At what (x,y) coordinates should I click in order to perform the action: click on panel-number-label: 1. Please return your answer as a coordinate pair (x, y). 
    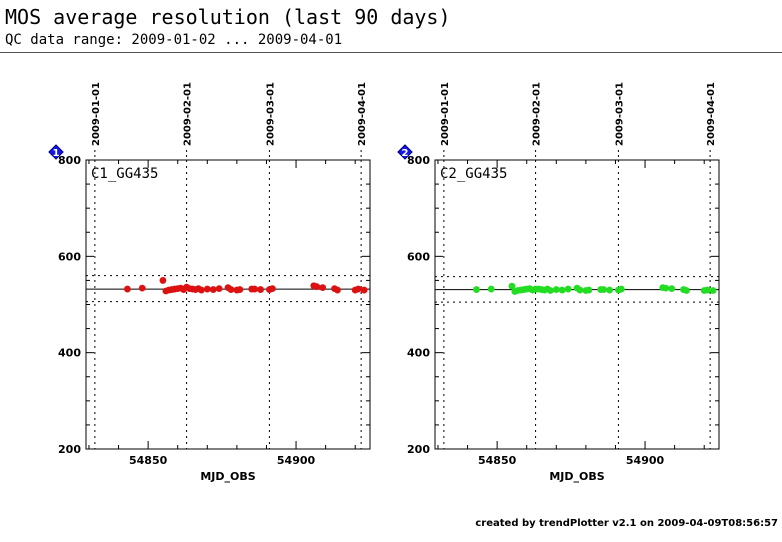
    Looking at the image, I should click on (56, 153).